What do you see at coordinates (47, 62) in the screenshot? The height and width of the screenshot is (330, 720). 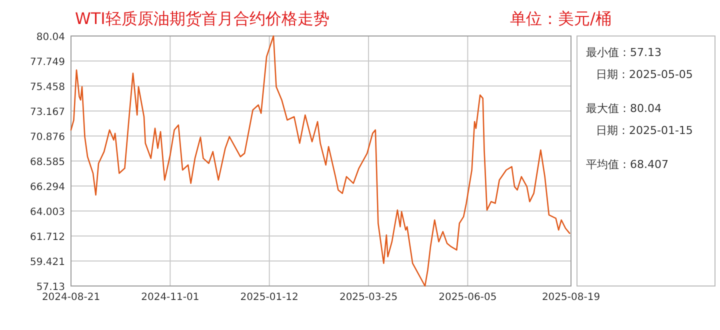 I see `y-tick-label: 77.749` at bounding box center [47, 62].